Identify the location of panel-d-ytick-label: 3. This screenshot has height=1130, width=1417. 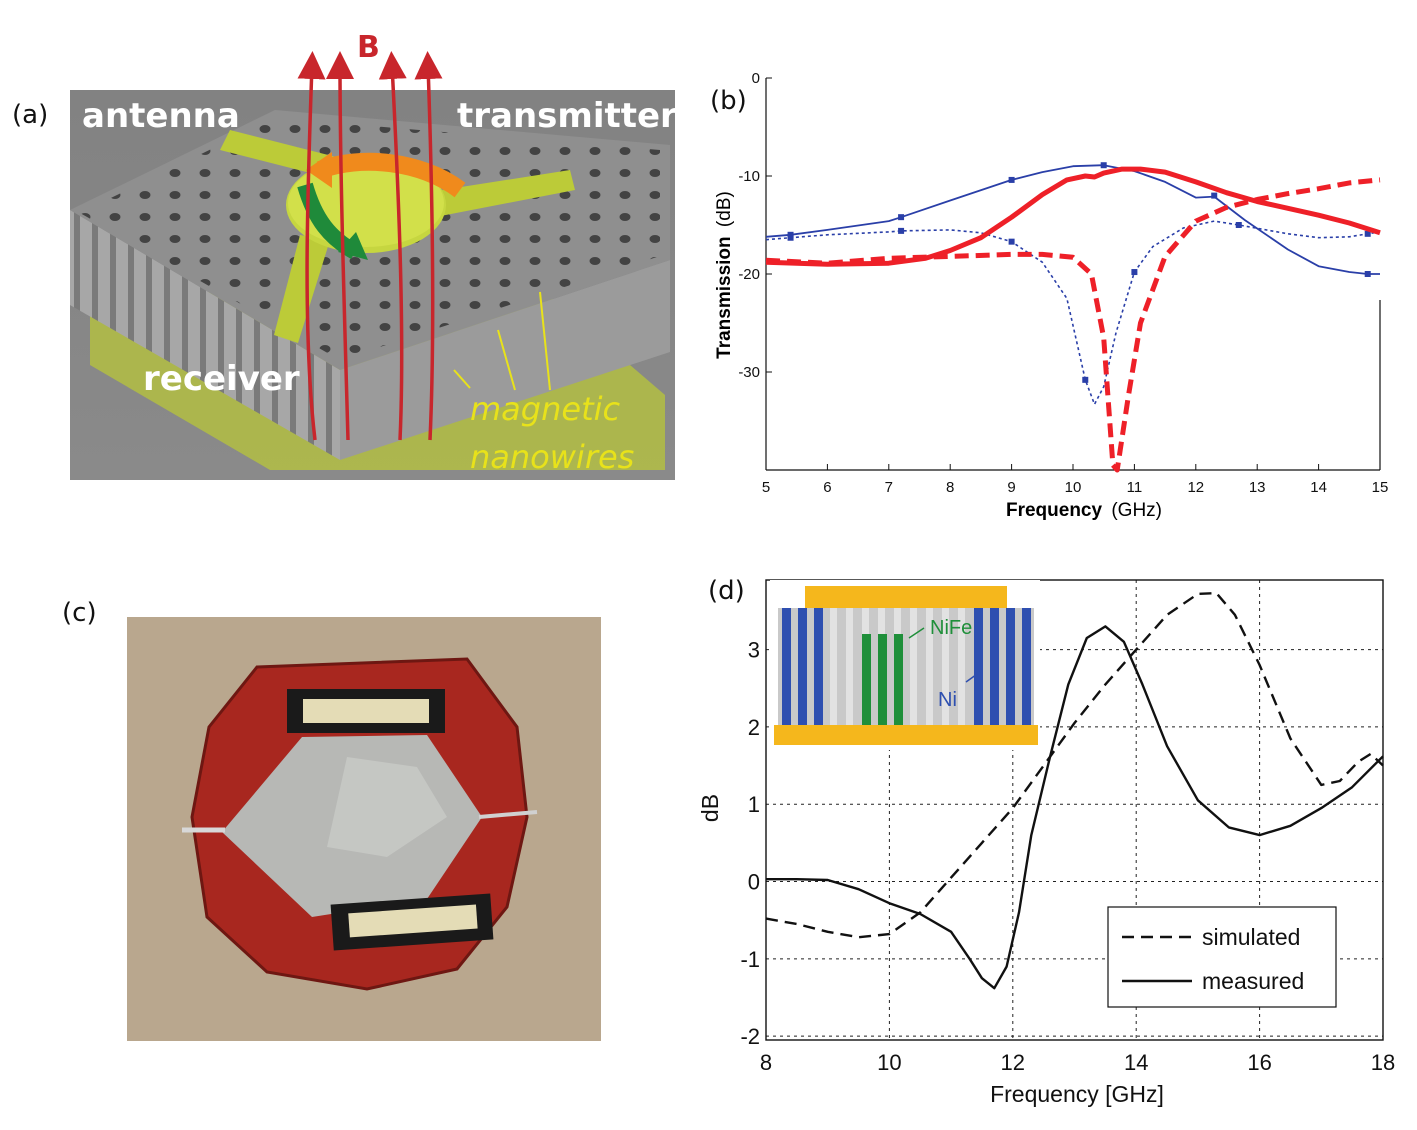
(754, 650).